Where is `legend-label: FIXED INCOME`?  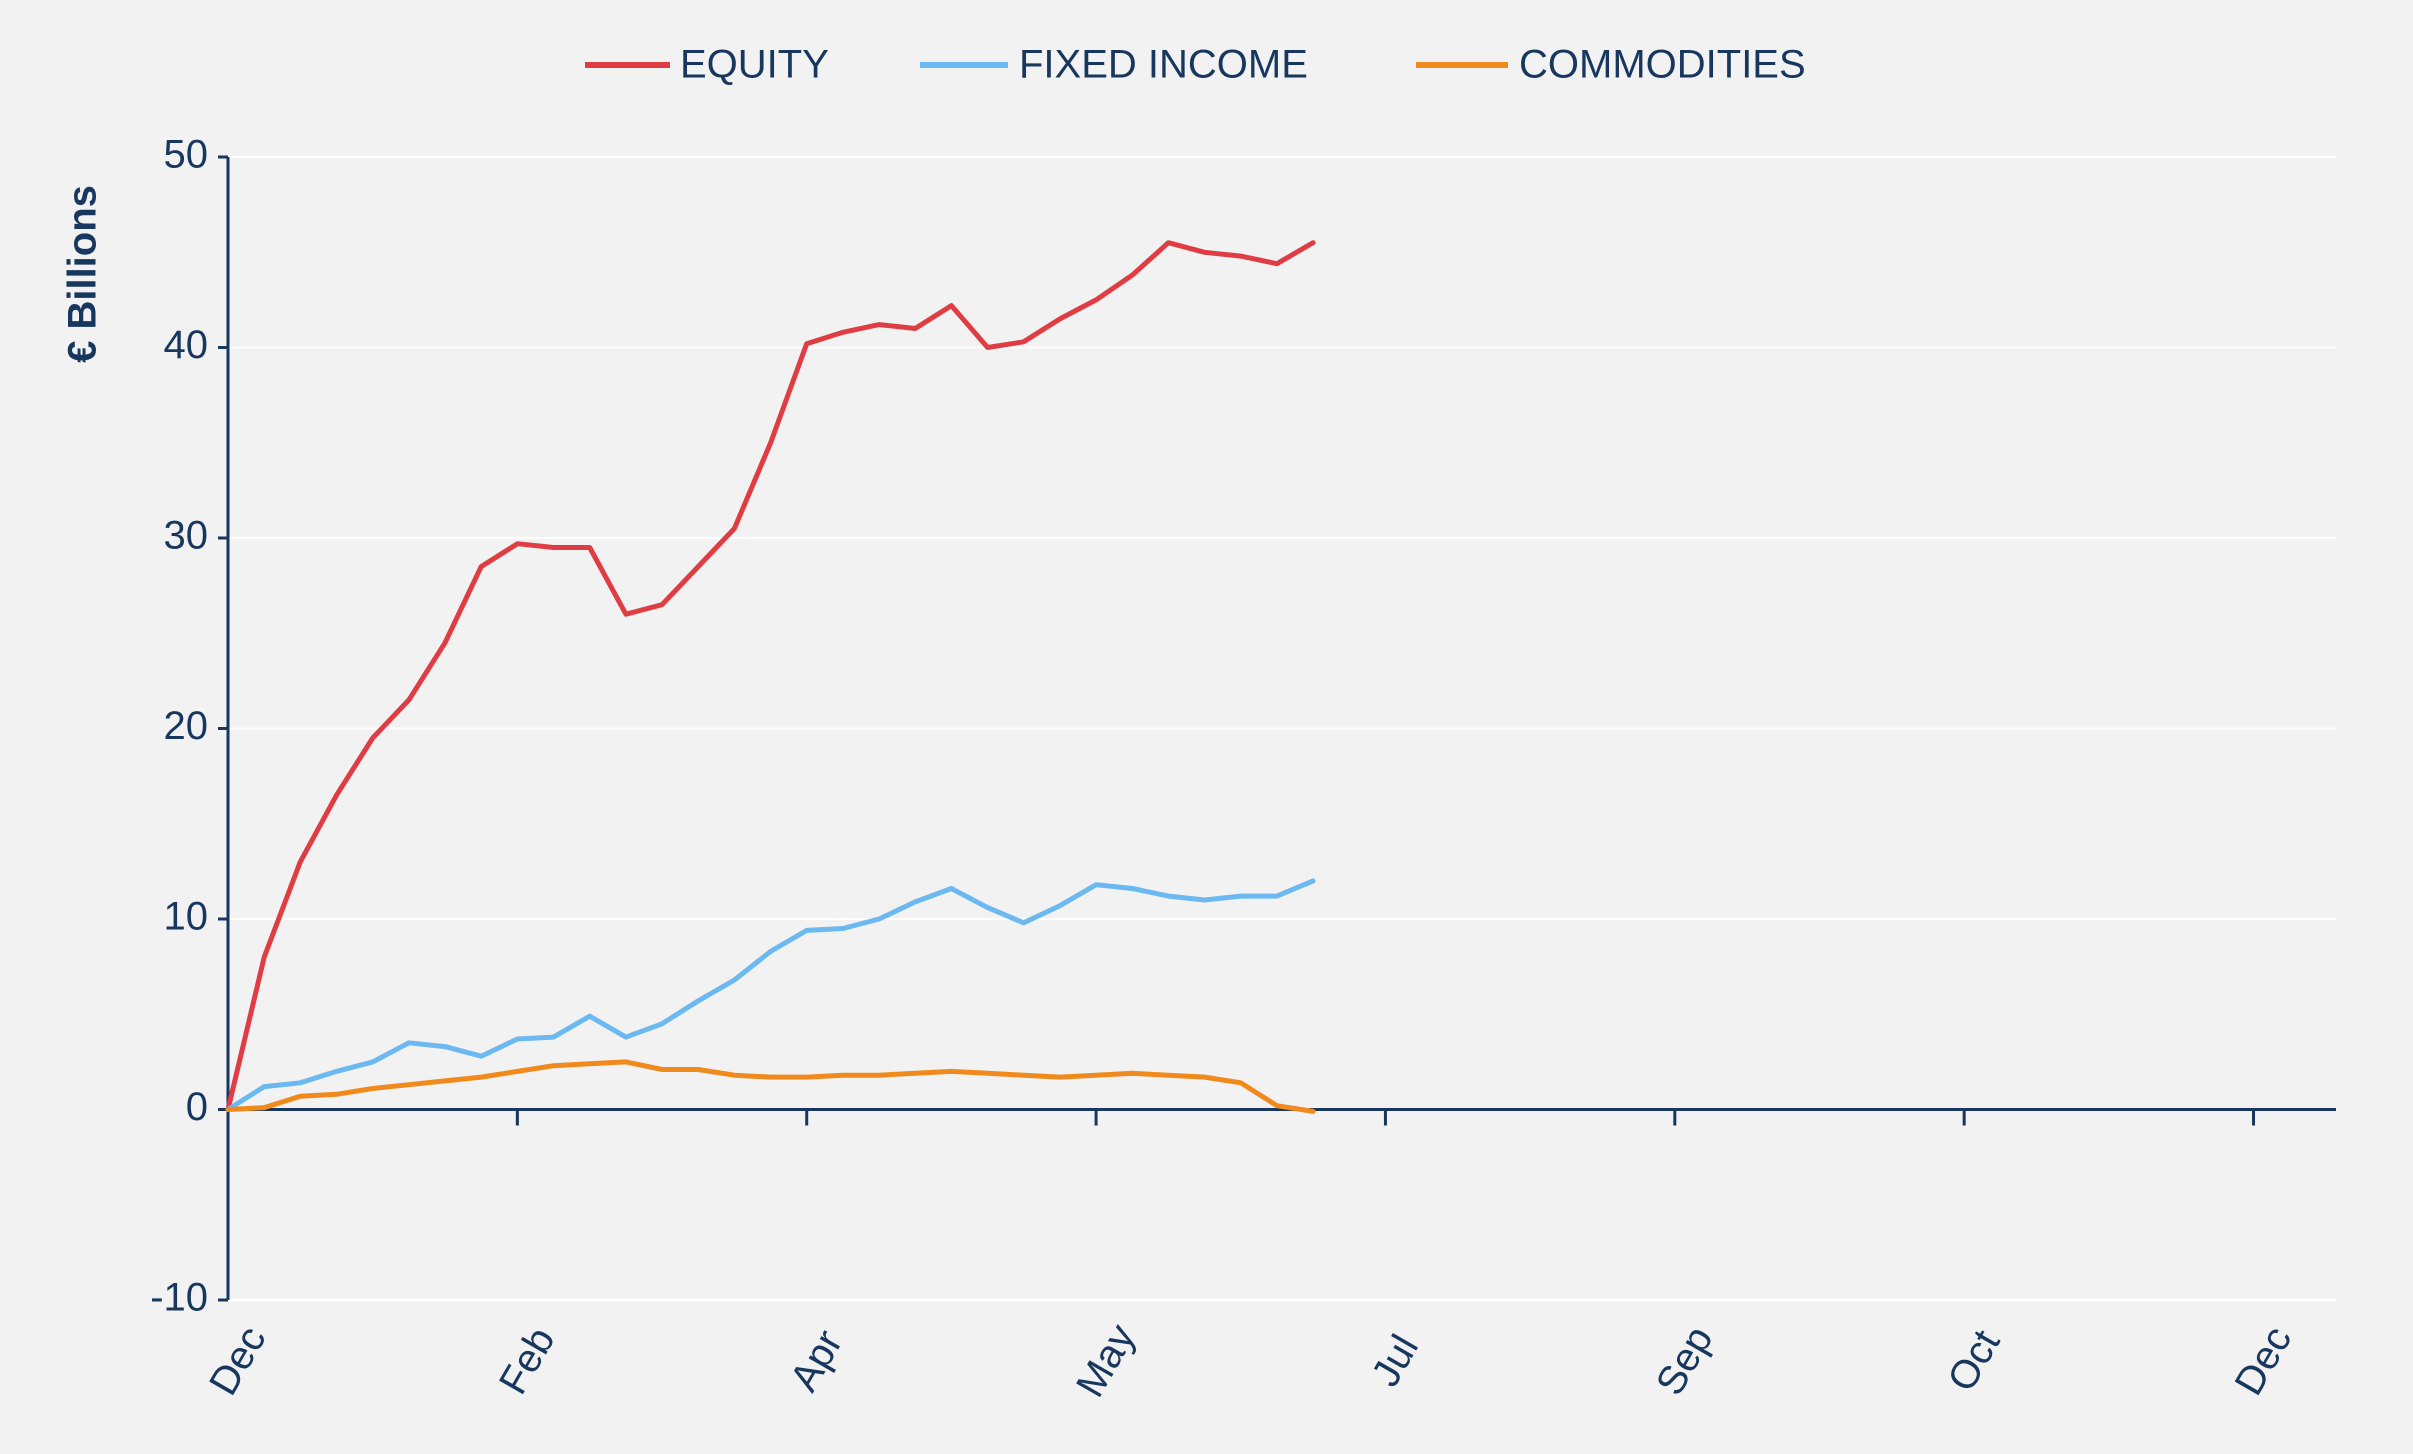
legend-label: FIXED INCOME is located at coordinates (1163, 65).